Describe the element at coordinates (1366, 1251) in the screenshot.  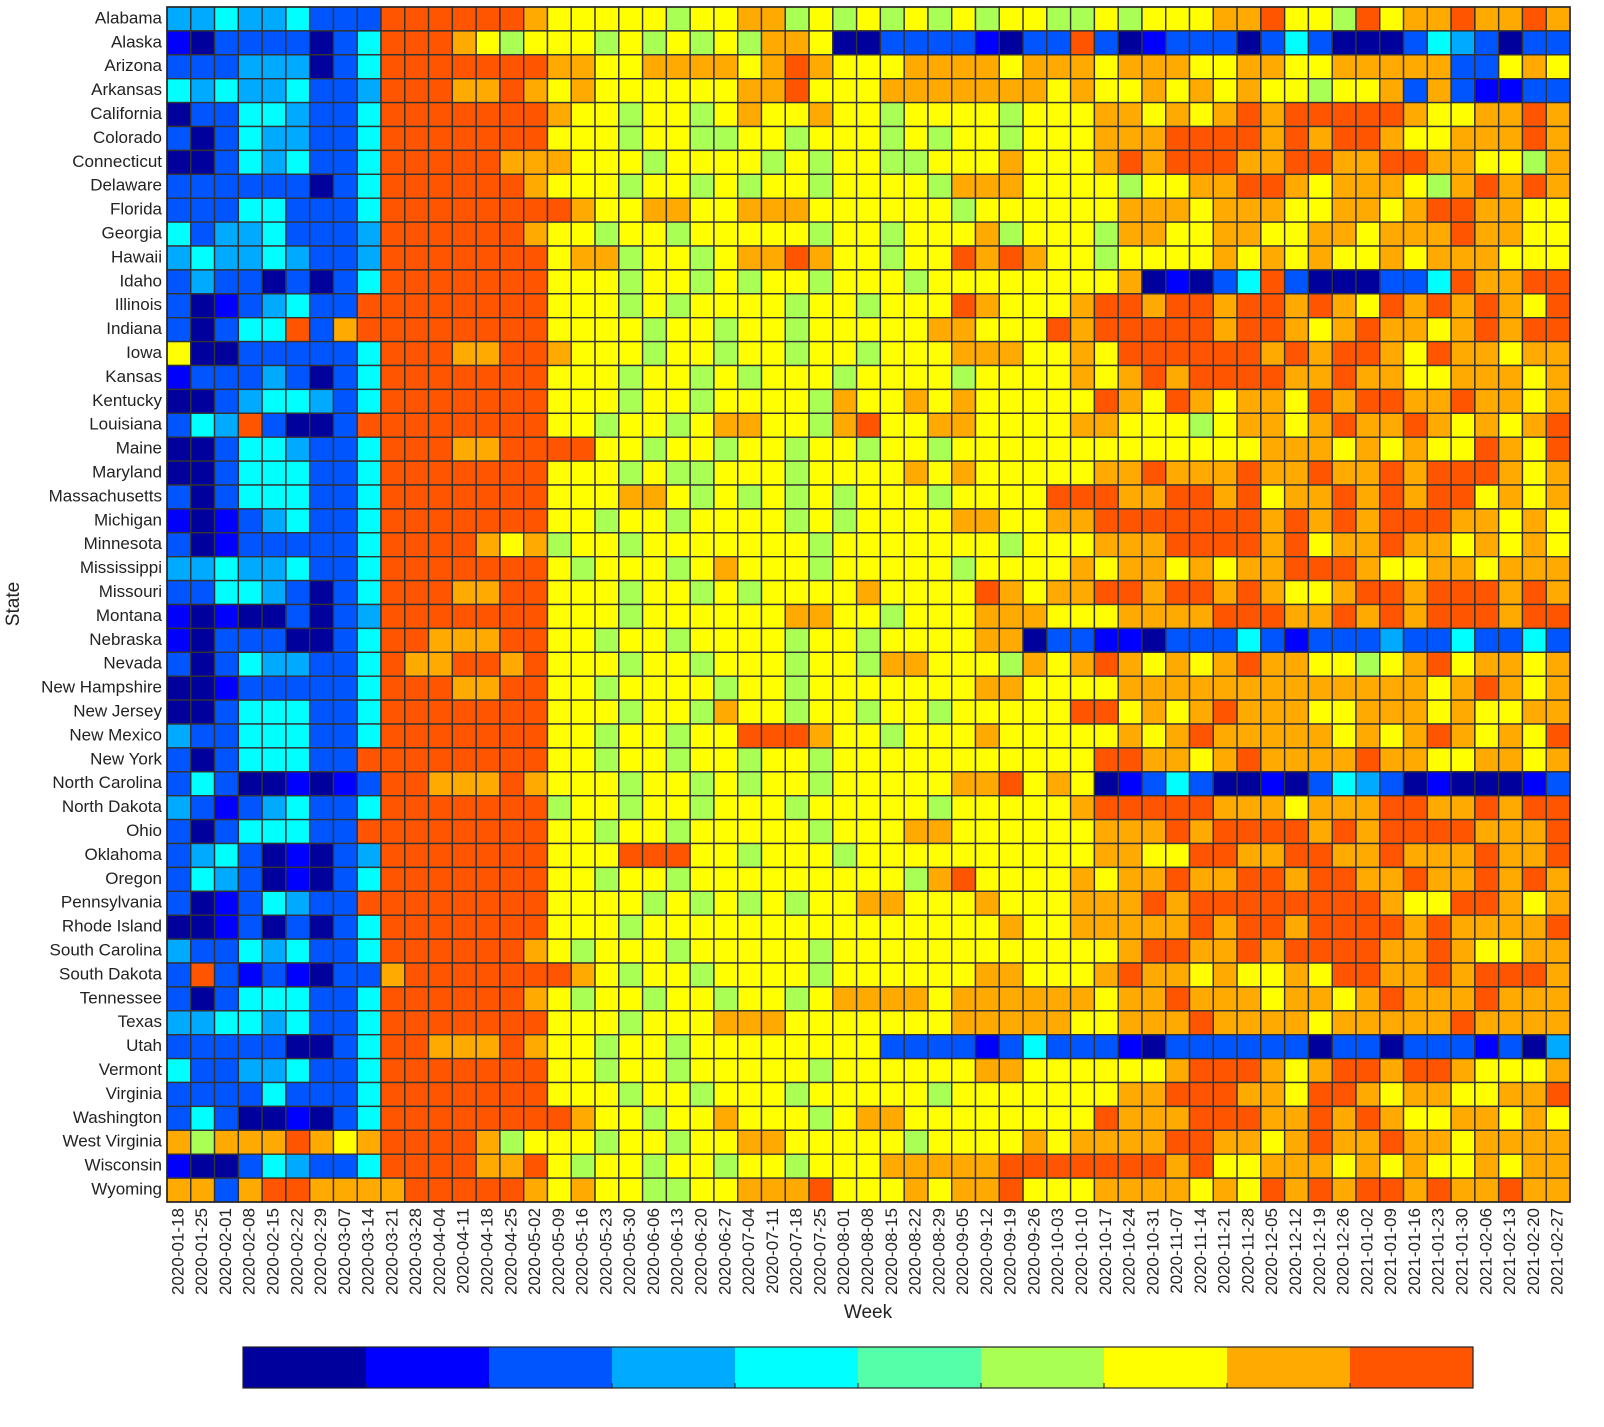
I see `x-tick-label: 2021-01-02` at that location.